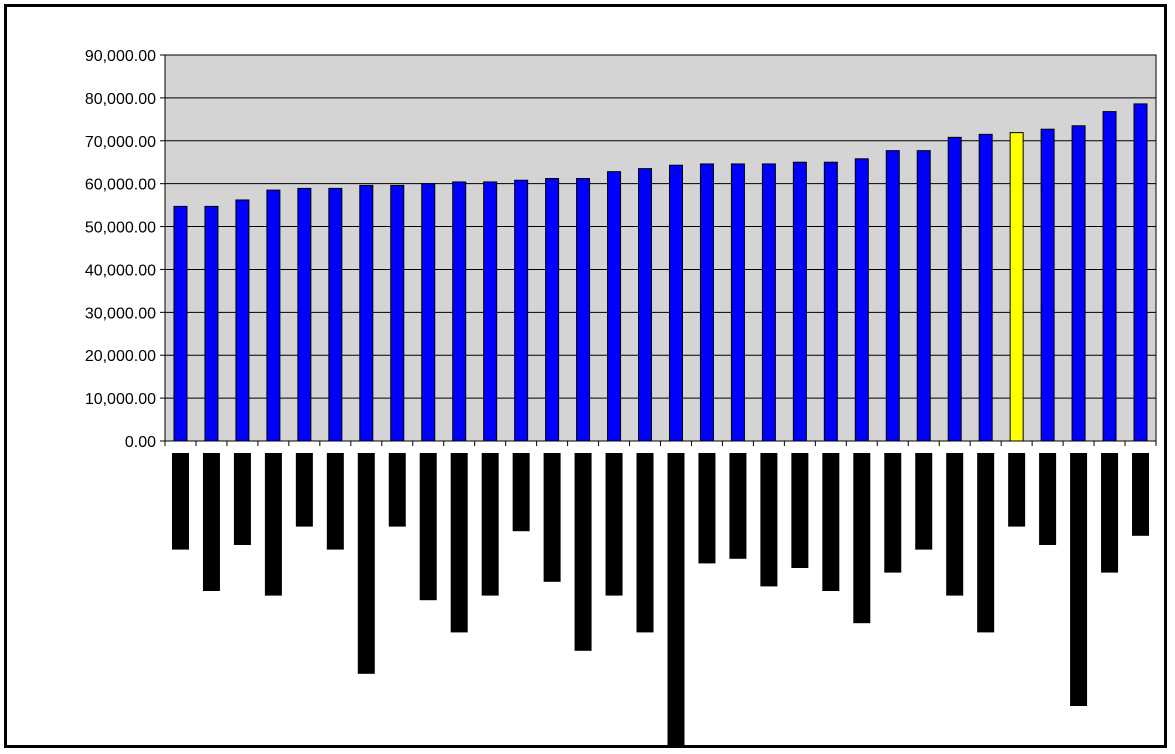 The width and height of the screenshot is (1175, 754). I want to click on y-tick-label: 30,000.00, so click(120, 313).